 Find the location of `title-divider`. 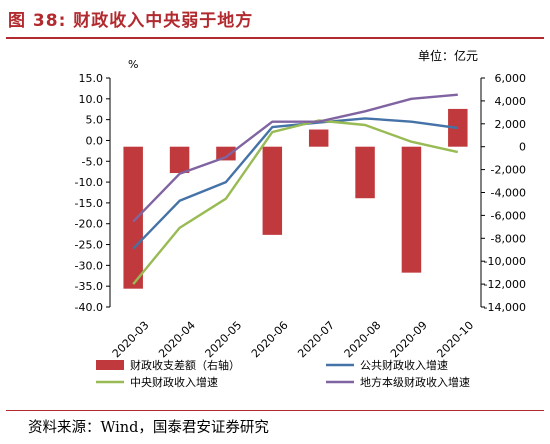

title-divider is located at coordinates (275, 38).